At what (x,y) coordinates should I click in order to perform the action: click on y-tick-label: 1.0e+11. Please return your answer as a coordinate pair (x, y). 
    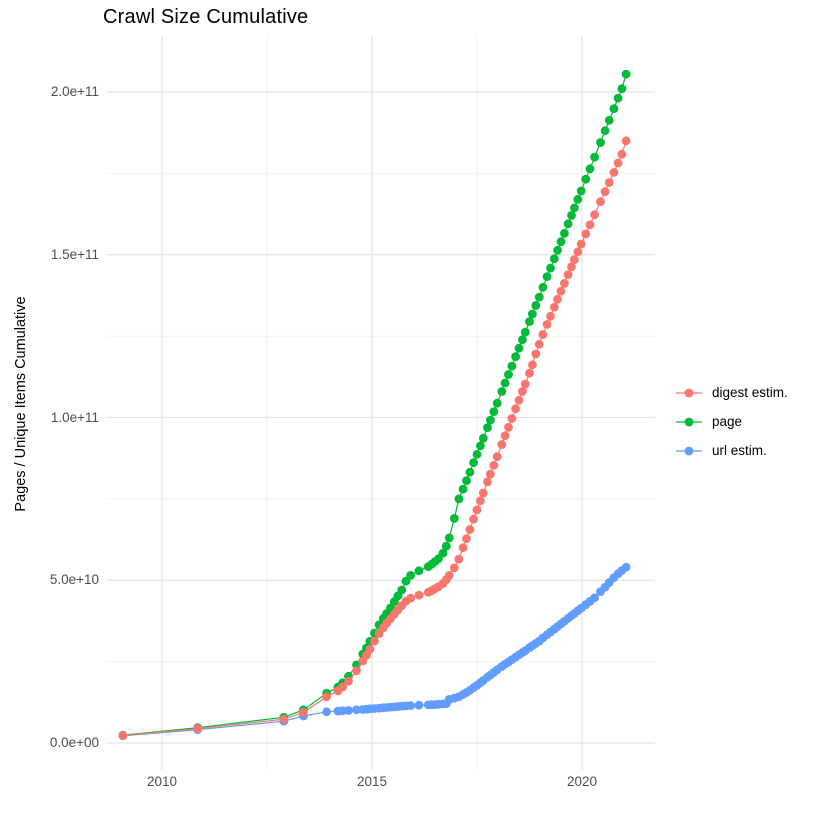
    Looking at the image, I should click on (74, 417).